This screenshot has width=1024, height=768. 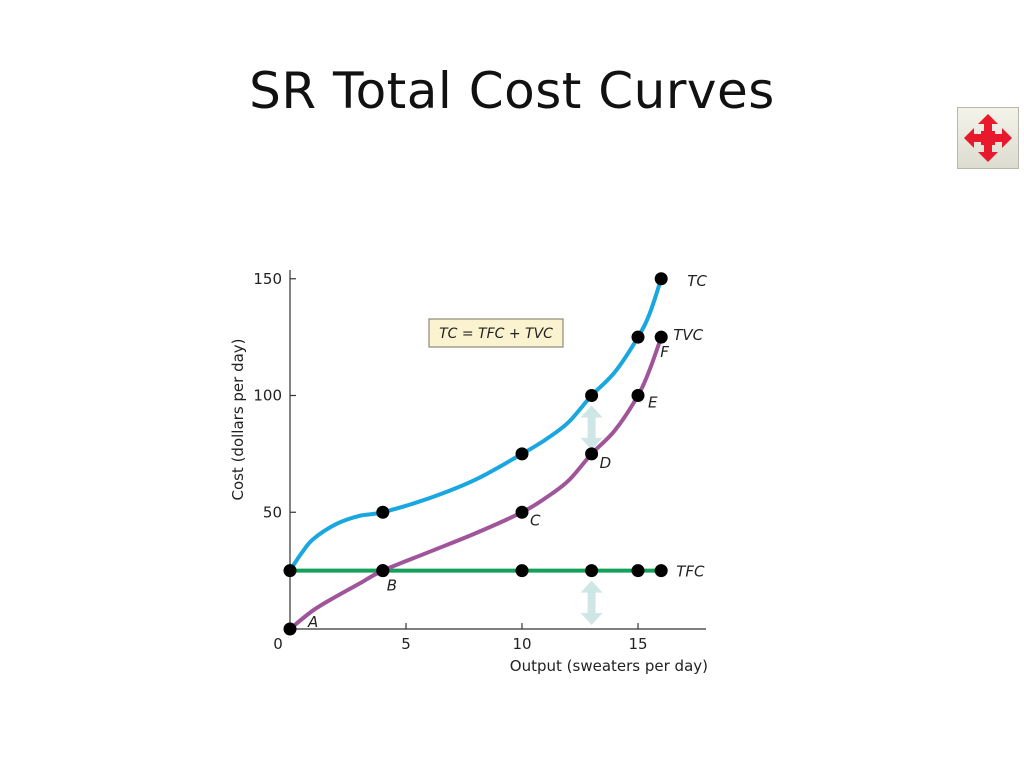 I want to click on formula-box: TC = TFC + TVC, so click(x=496, y=333).